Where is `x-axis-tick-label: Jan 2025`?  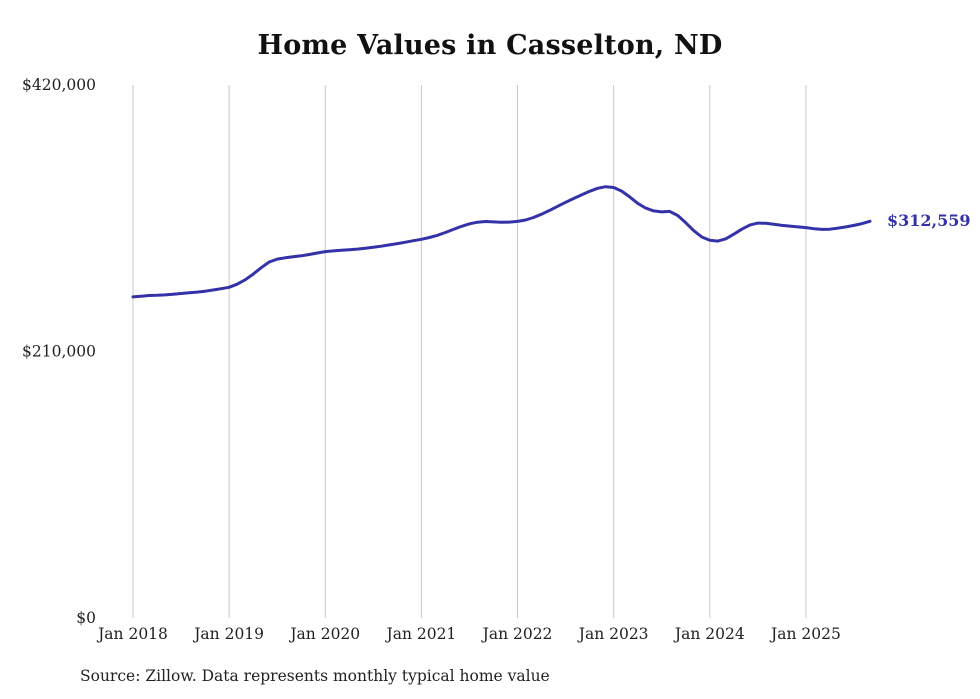
x-axis-tick-label: Jan 2025 is located at coordinates (805, 634).